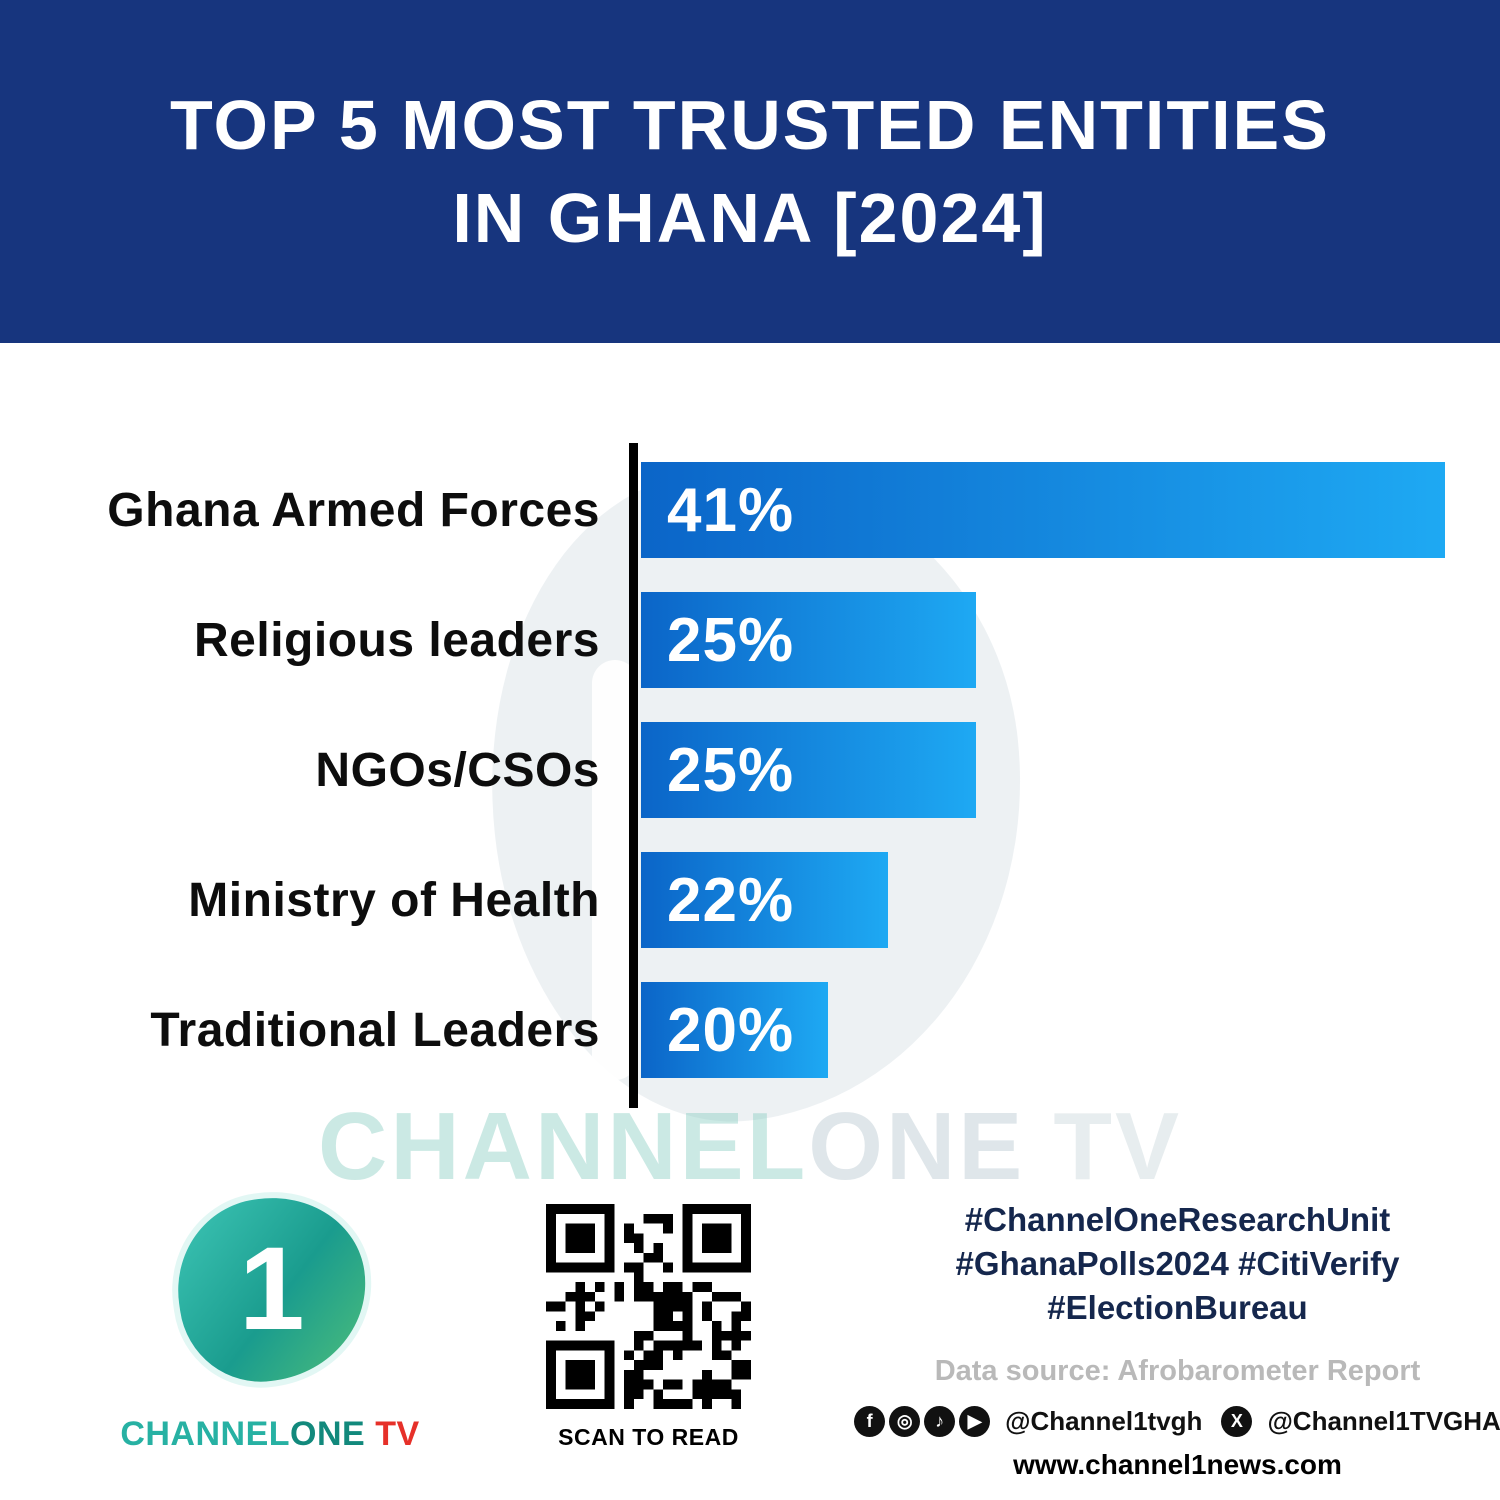 The width and height of the screenshot is (1500, 1500). What do you see at coordinates (1383, 1420) in the screenshot?
I see `social-handle-2: @Channel1TVGHA` at bounding box center [1383, 1420].